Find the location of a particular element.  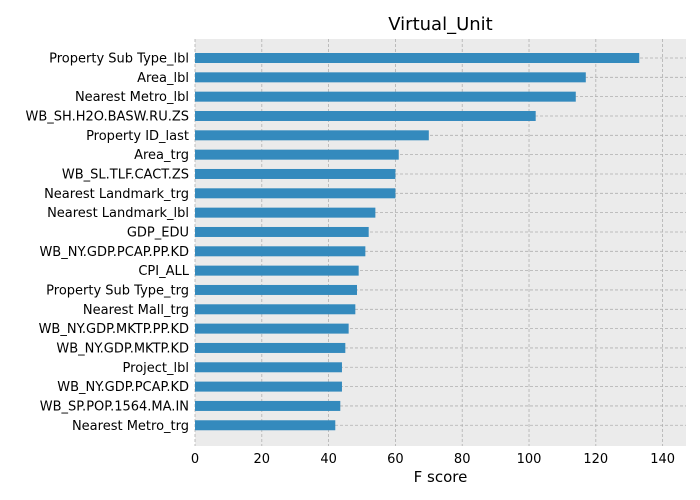

x-tick-labels: 0 20 40 60 80 100 120 140 is located at coordinates (433, 459).